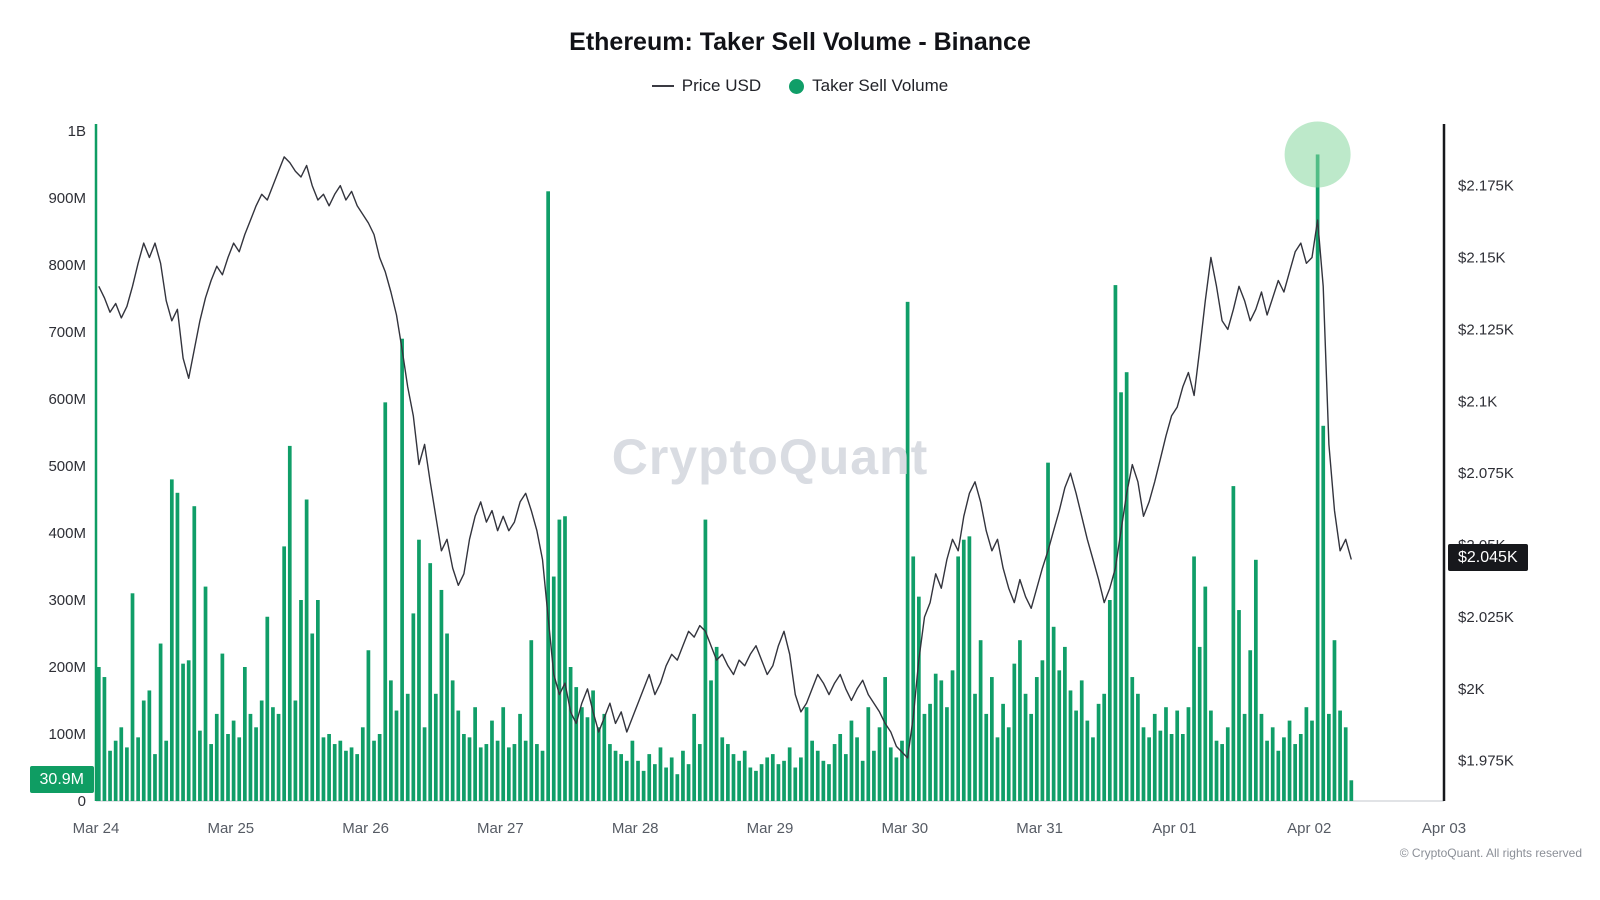 The width and height of the screenshot is (1600, 900). I want to click on highlight-circle, so click(1317, 154).